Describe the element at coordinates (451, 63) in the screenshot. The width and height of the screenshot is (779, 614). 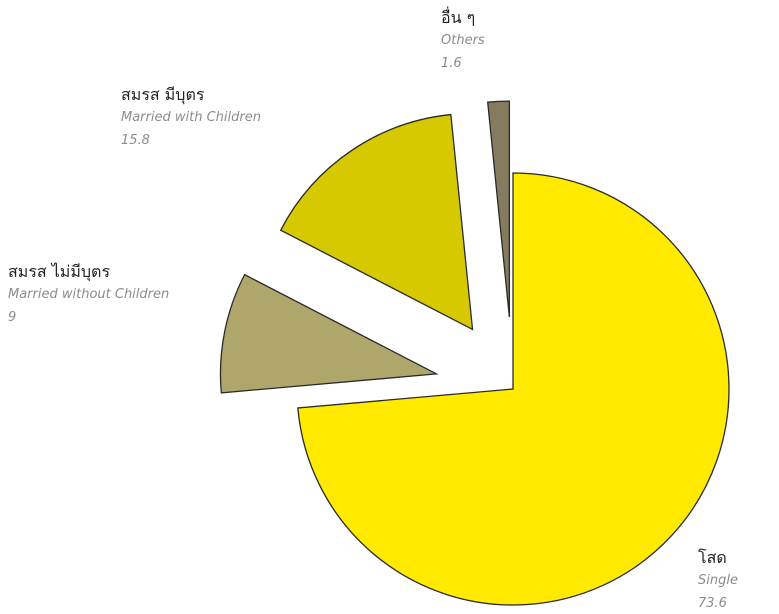
I see `label-others-value: 1.6` at that location.